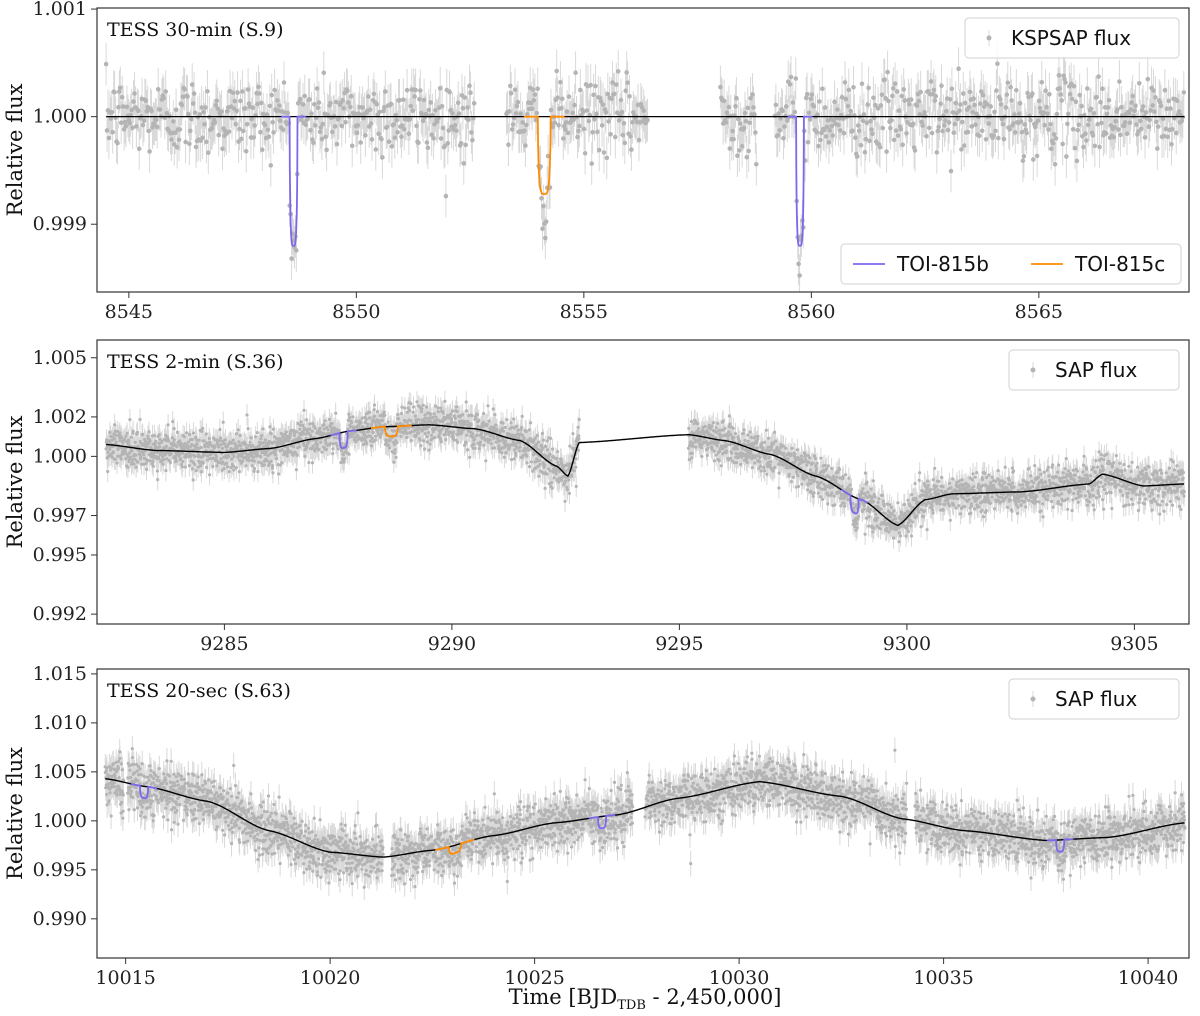 The width and height of the screenshot is (1200, 1016). Describe the element at coordinates (1148, 978) in the screenshot. I see `x-tick-label: 10040` at that location.